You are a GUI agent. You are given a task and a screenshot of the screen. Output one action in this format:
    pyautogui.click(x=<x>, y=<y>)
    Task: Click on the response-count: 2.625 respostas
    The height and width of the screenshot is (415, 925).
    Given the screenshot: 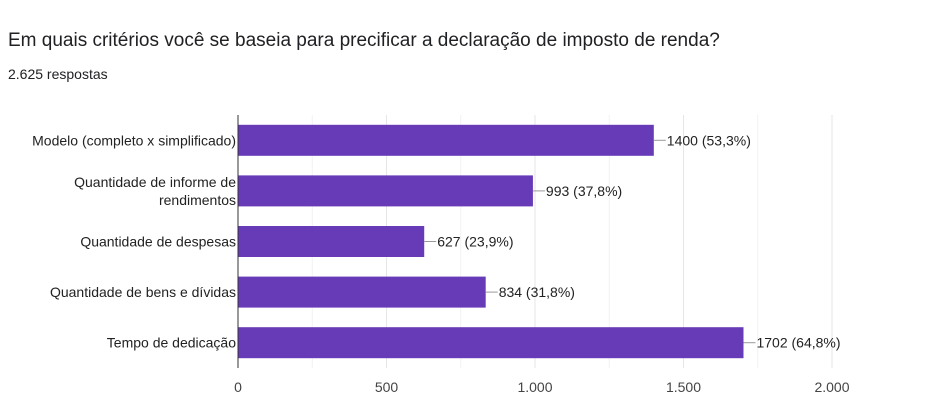 What is the action you would take?
    pyautogui.click(x=58, y=74)
    